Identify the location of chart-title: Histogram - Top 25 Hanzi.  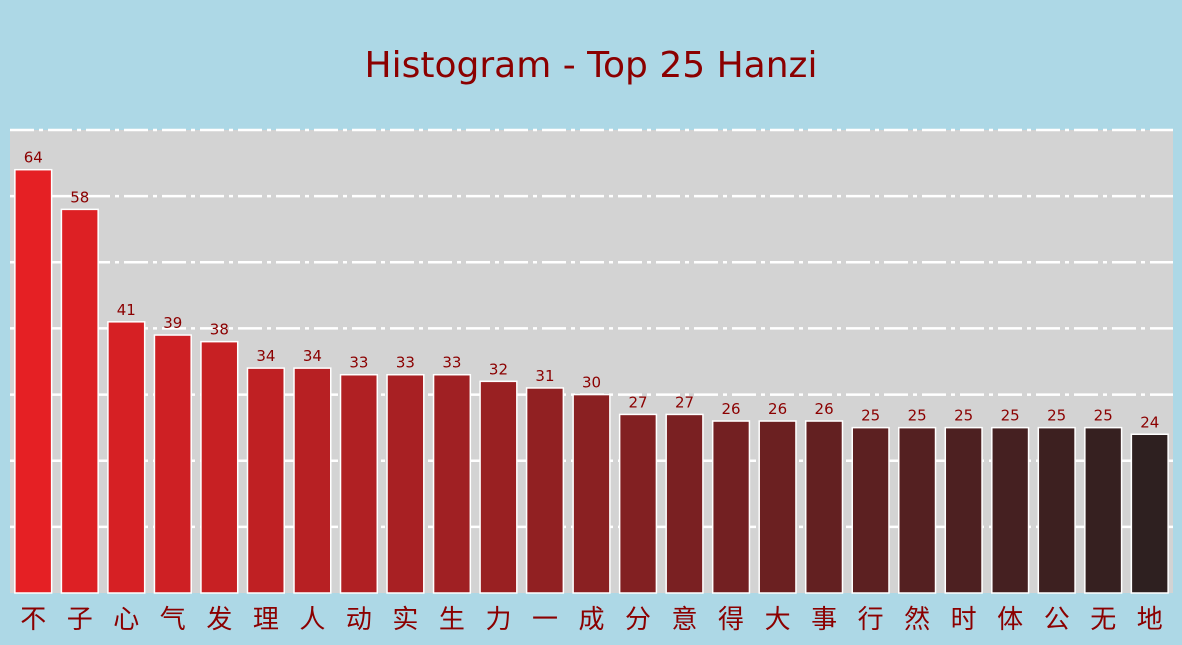
(591, 65).